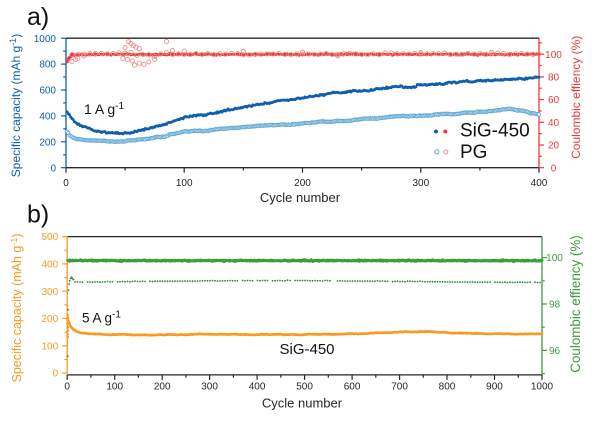 The image size is (607, 423). Describe the element at coordinates (399, 387) in the screenshot. I see `svg-text: 700` at that location.